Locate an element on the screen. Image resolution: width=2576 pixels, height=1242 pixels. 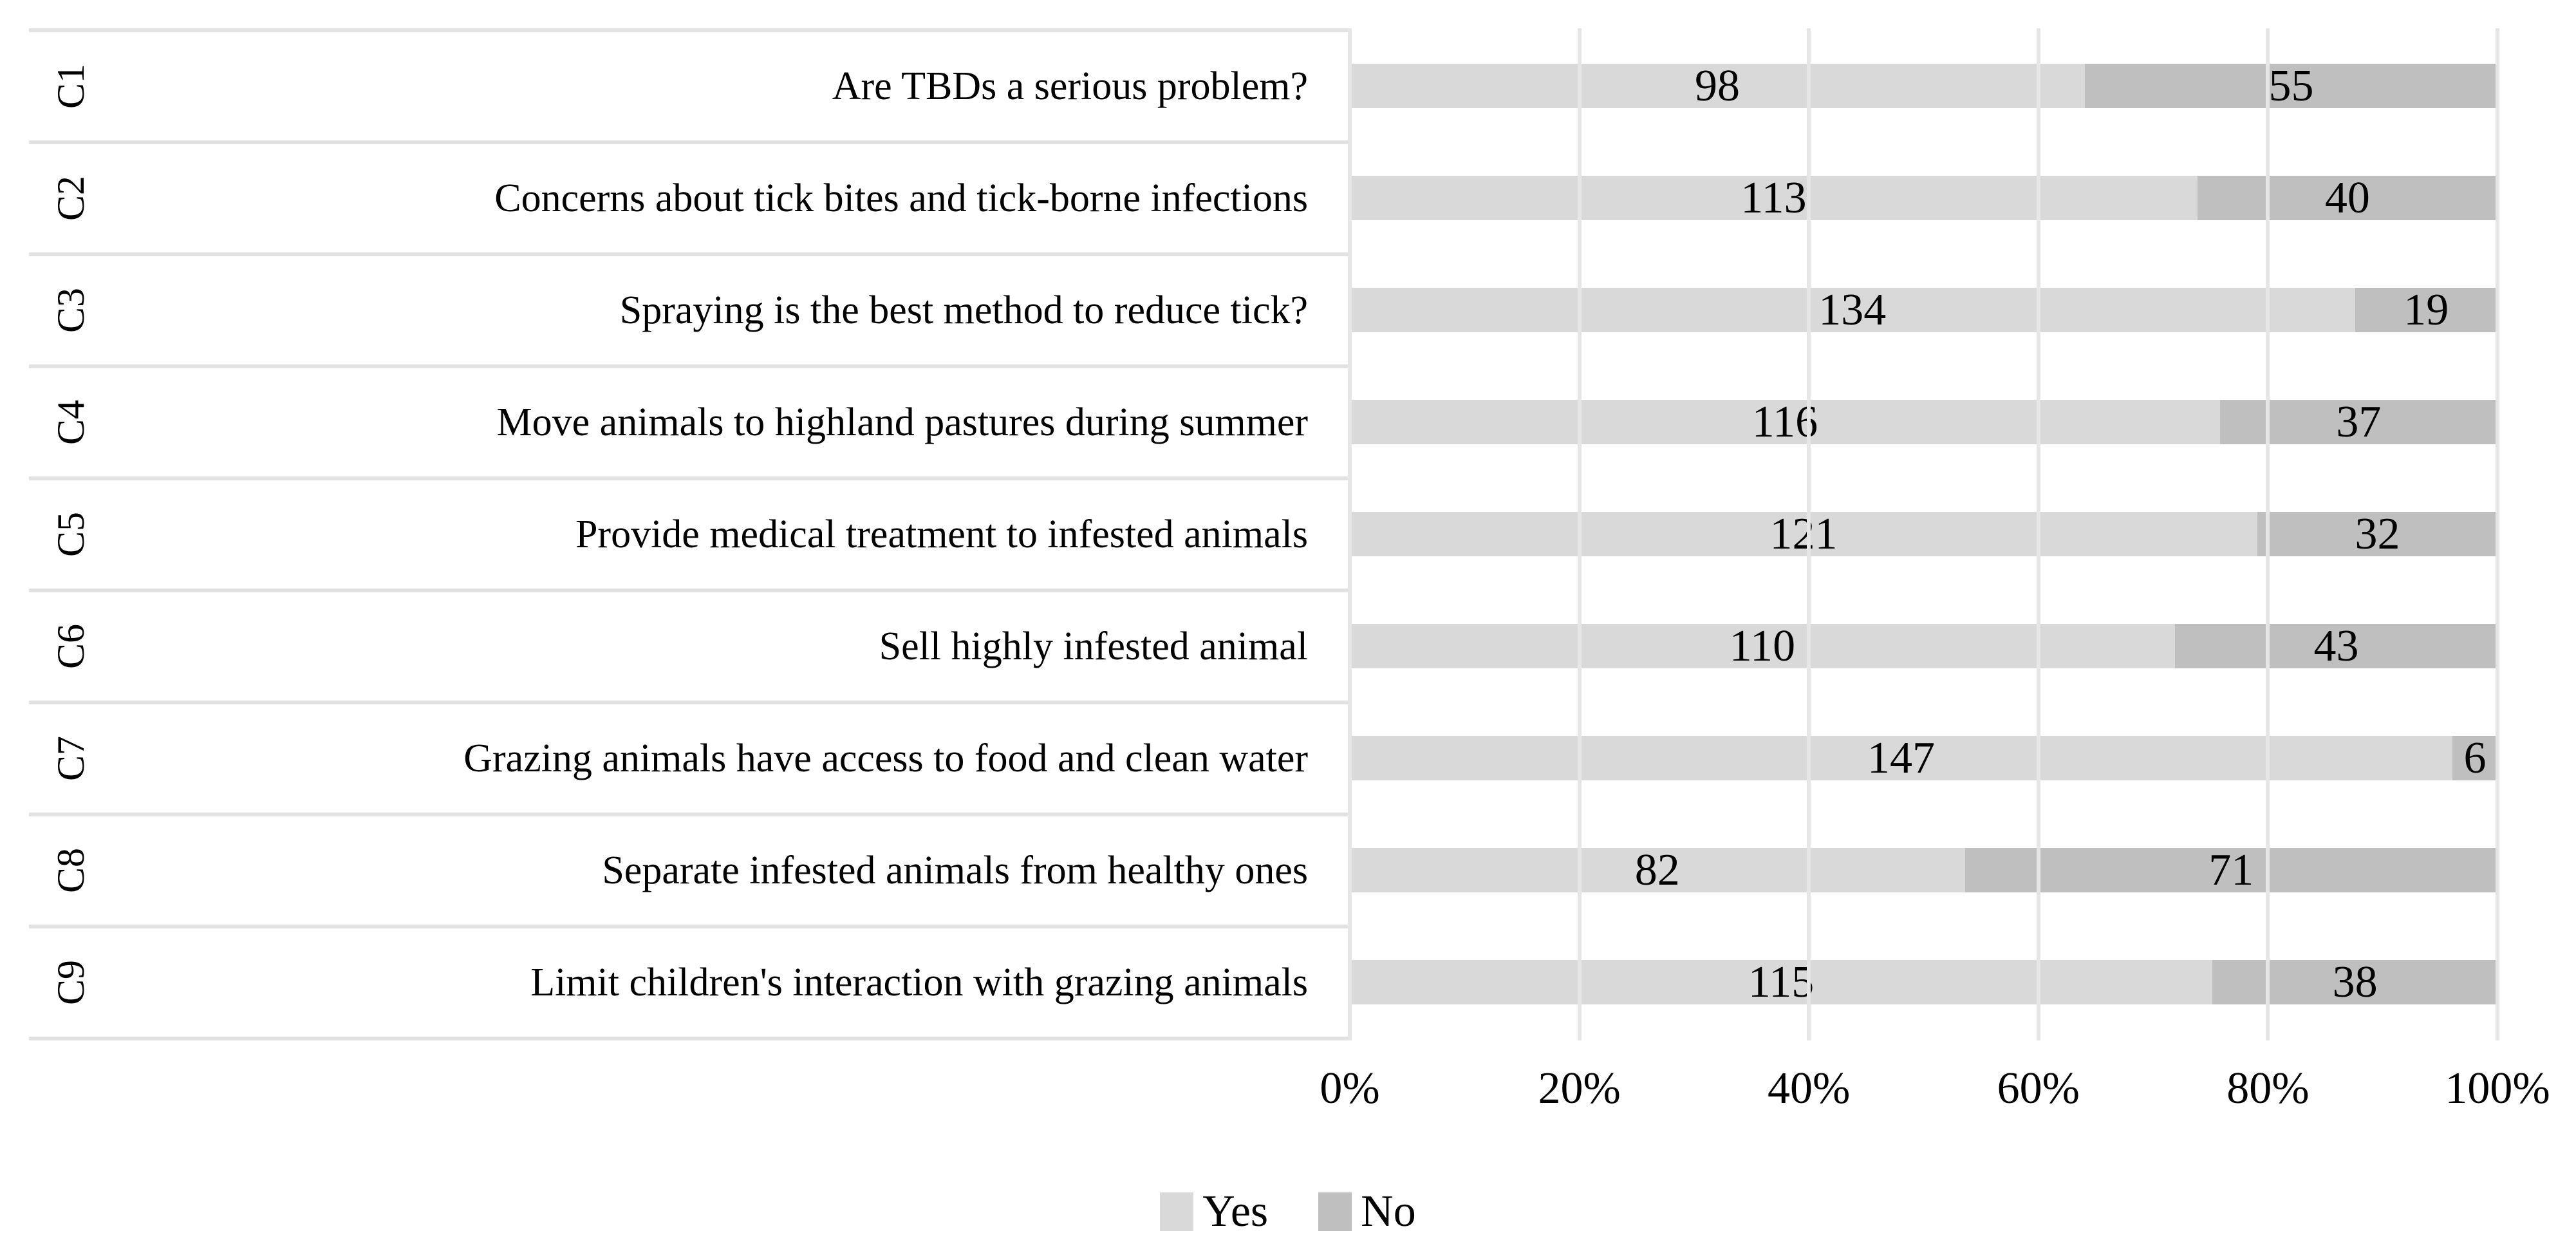
category-label: Sell highly infested animal is located at coordinates (1093, 646).